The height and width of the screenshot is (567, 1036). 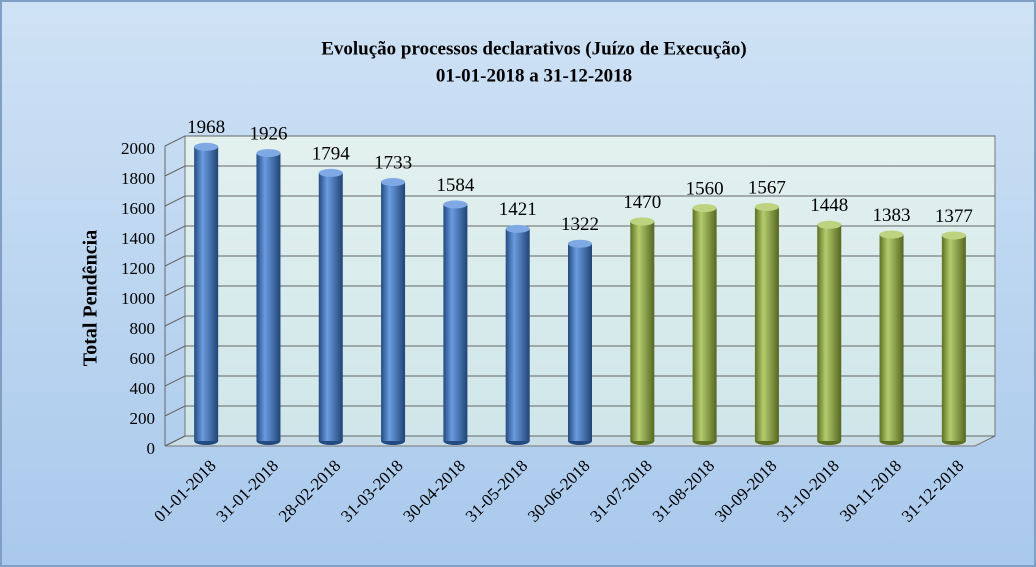 What do you see at coordinates (829, 205) in the screenshot?
I see `value-label: 1448` at bounding box center [829, 205].